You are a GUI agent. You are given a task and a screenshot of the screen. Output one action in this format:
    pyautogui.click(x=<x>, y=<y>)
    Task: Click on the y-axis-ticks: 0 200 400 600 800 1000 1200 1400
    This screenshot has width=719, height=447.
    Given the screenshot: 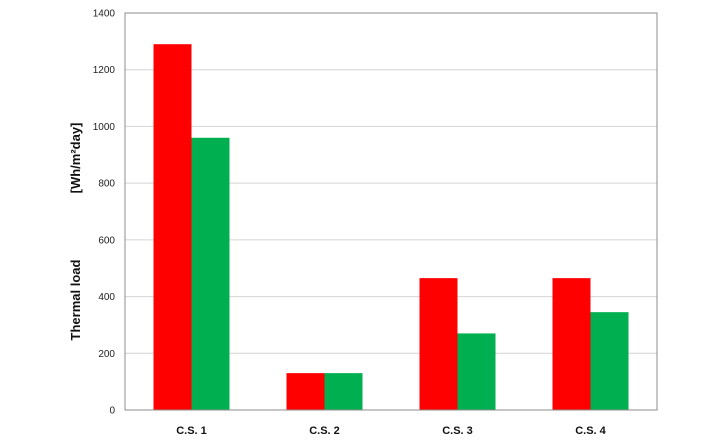 What is the action you would take?
    pyautogui.click(x=104, y=213)
    